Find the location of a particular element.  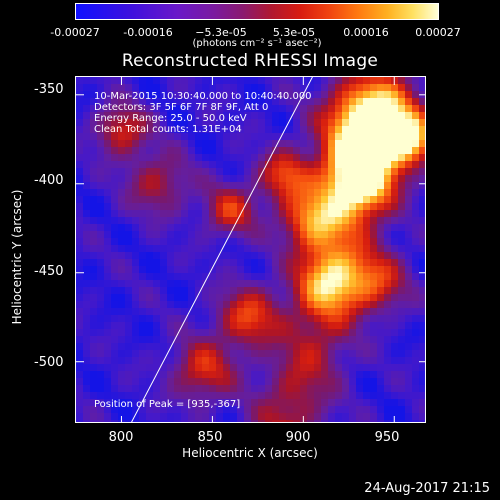

y-tick-label: -450 is located at coordinates (49, 271).